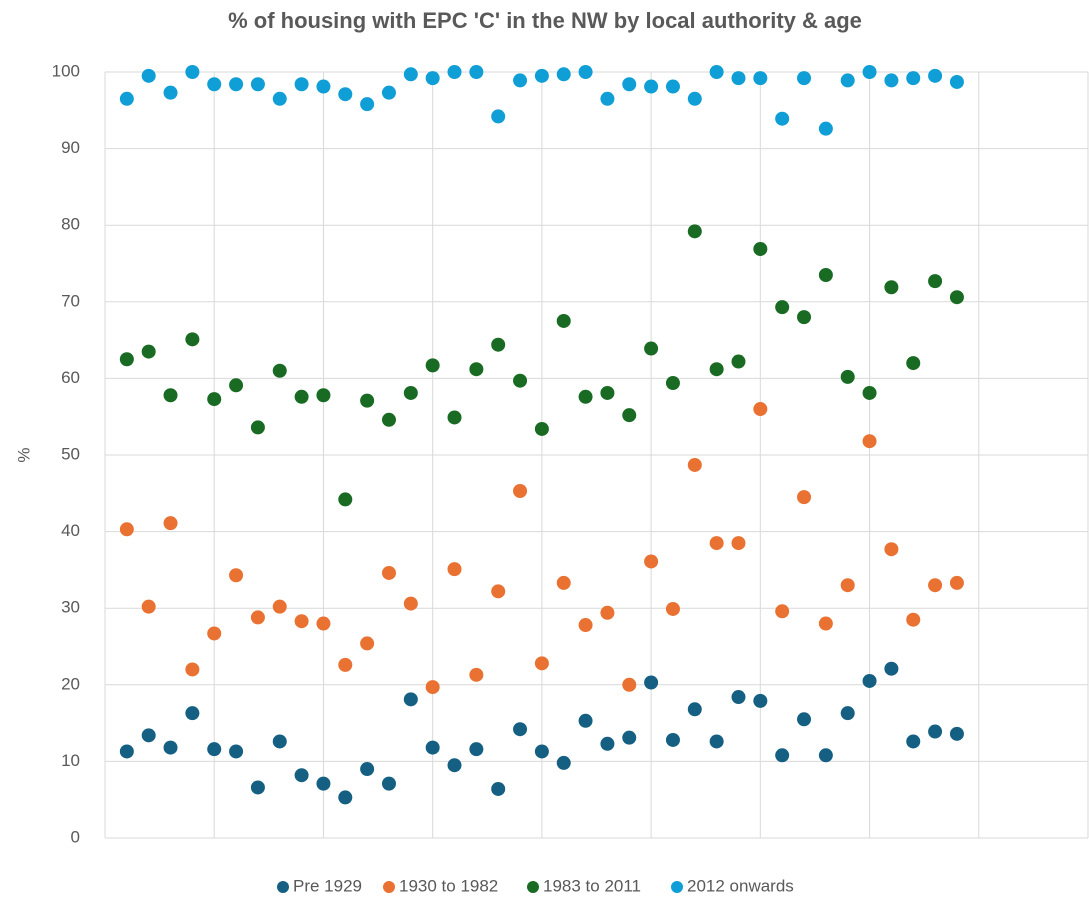 The width and height of the screenshot is (1089, 908). I want to click on legend-label: 1983 to 2011, so click(592, 885).